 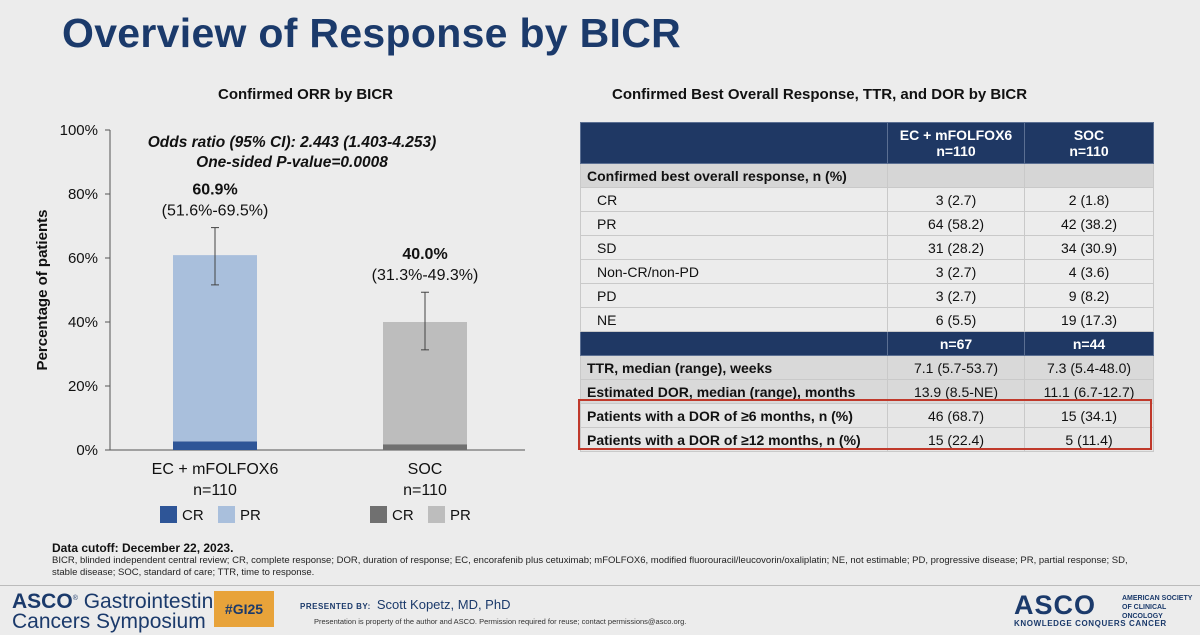 What do you see at coordinates (83, 194) in the screenshot?
I see `y-tick-label: 80%` at bounding box center [83, 194].